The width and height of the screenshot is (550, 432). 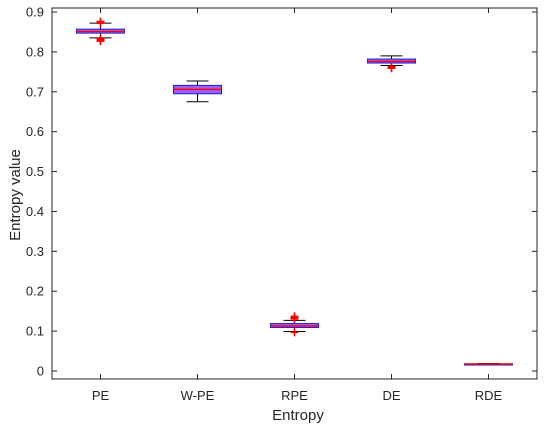 What do you see at coordinates (35, 211) in the screenshot?
I see `y-tick-label: 0.4` at bounding box center [35, 211].